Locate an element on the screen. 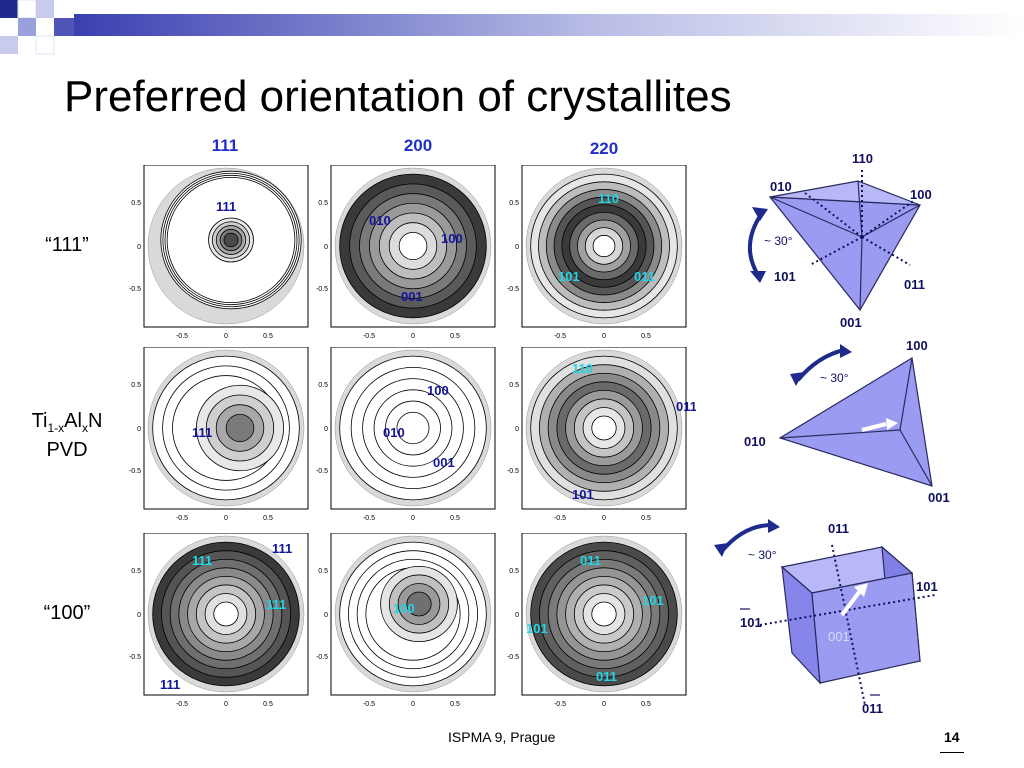 The image size is (1024, 768). d3-label-bottom: 011 is located at coordinates (872, 708).